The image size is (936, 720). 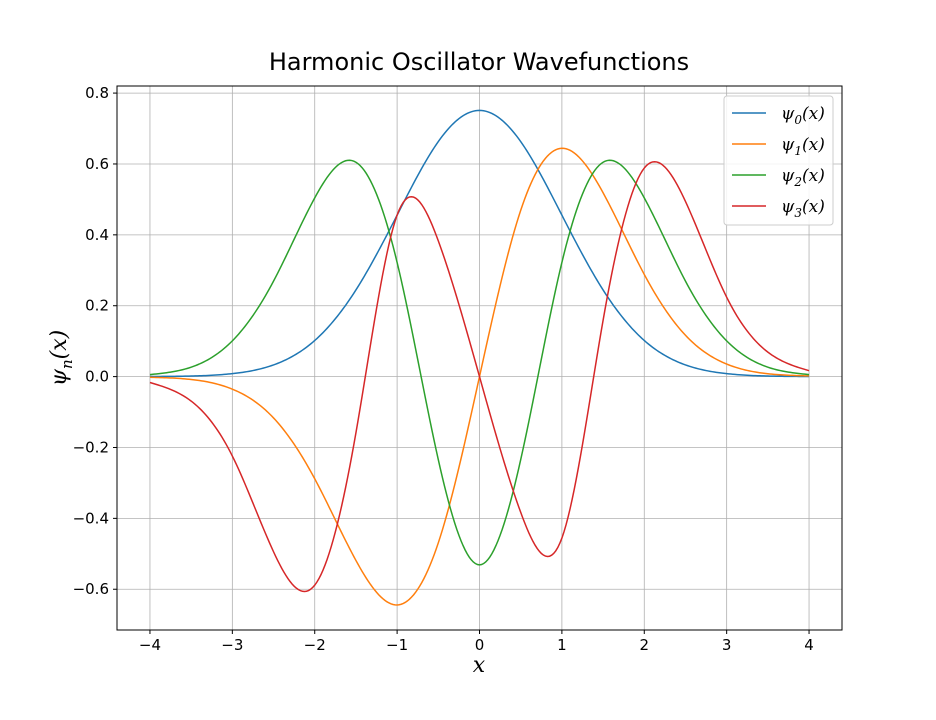 I want to click on y-tick-label: −0.2, so click(x=91, y=447).